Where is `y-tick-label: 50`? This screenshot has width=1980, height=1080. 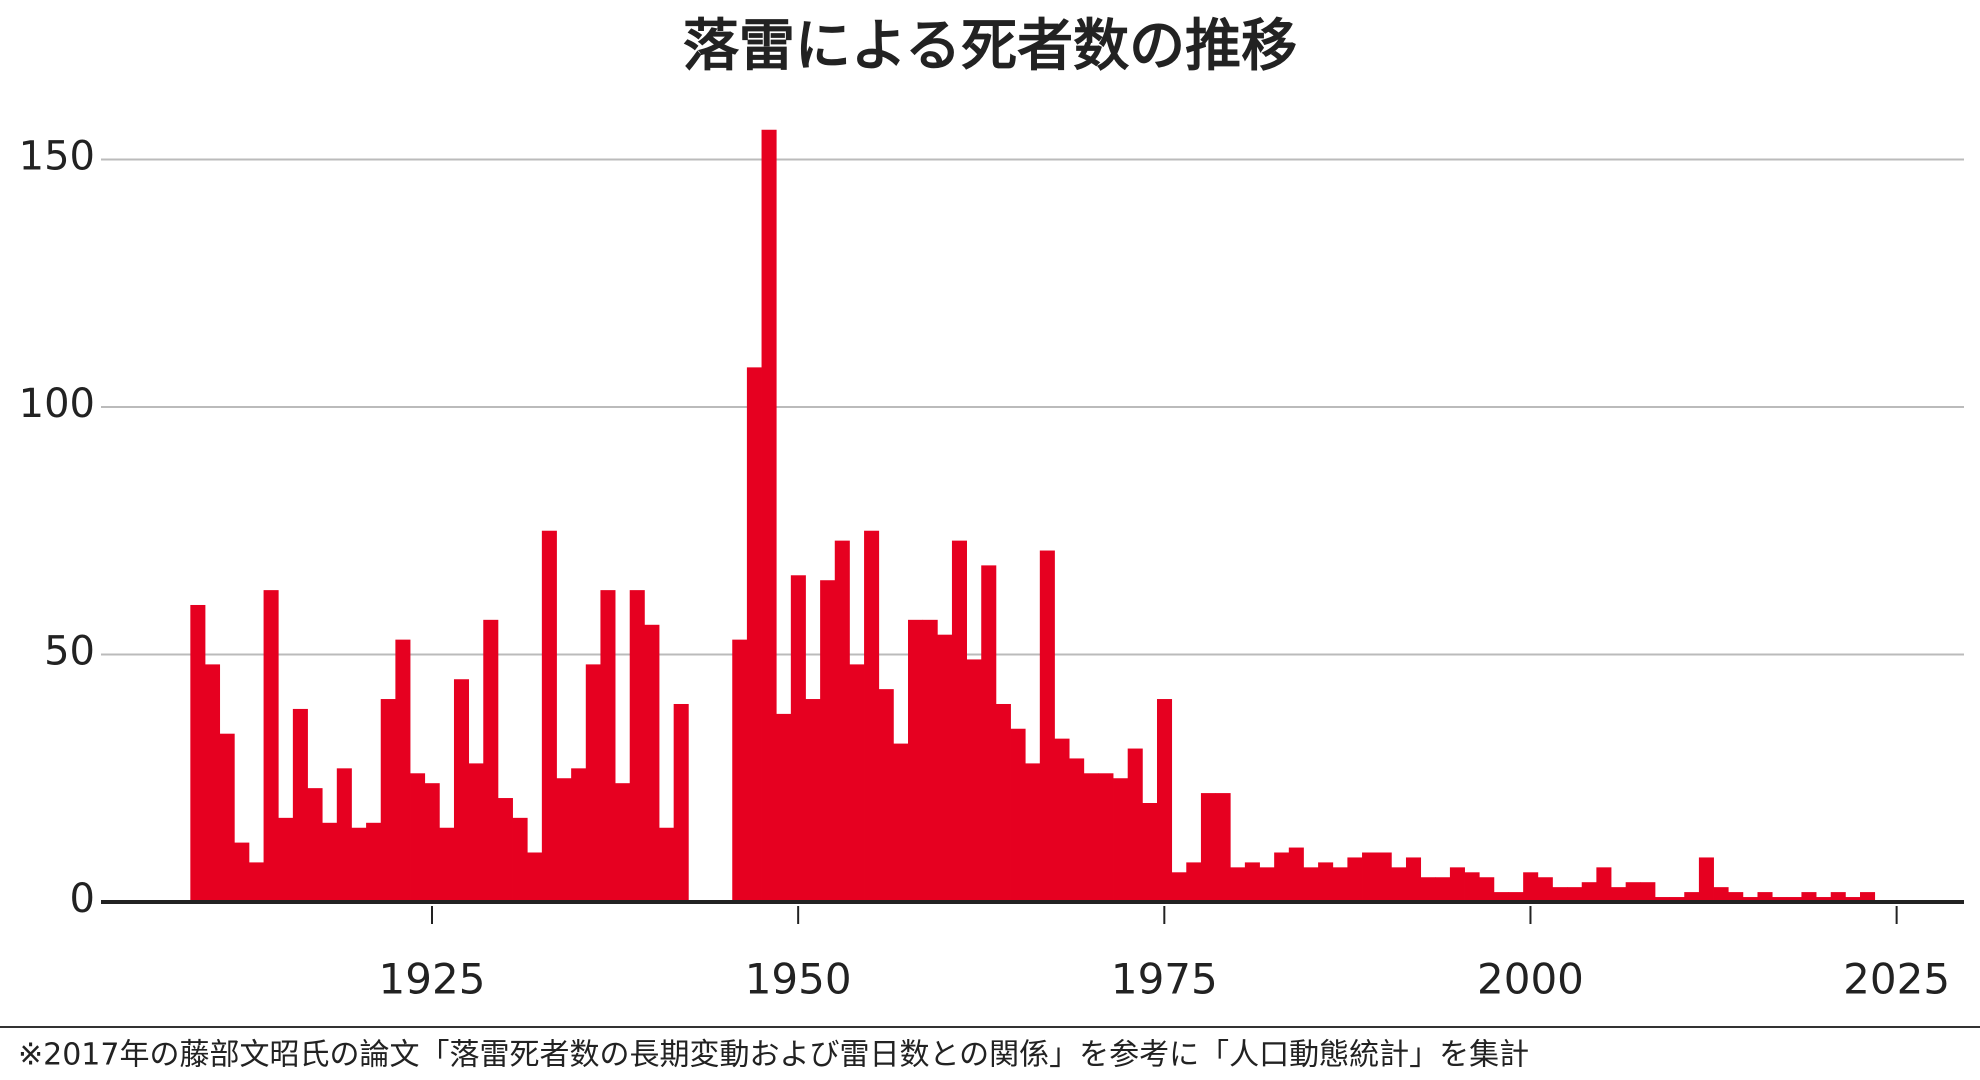 y-tick-label: 50 is located at coordinates (69, 651).